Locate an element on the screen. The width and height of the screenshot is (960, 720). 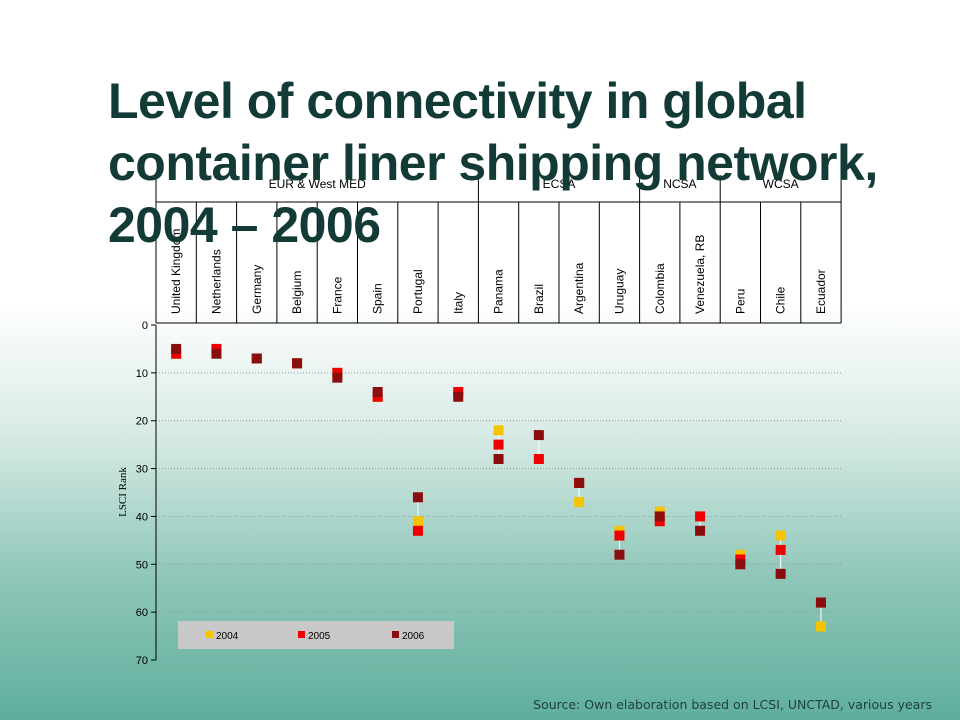
point-2006-germany is located at coordinates (256, 358).